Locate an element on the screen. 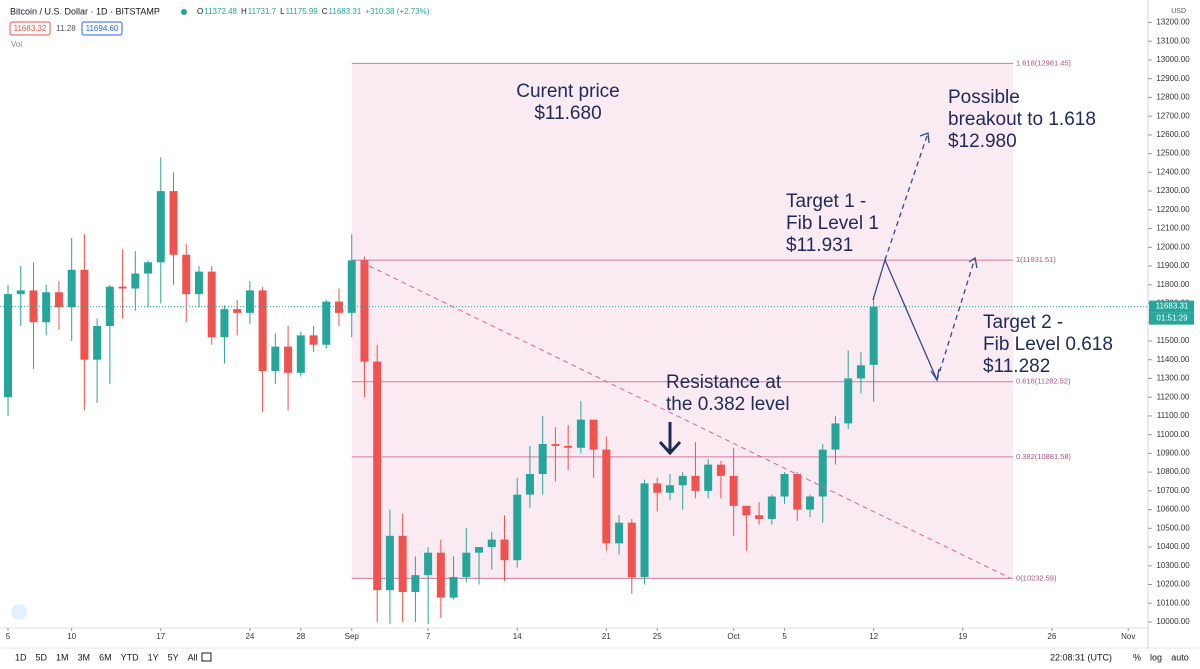 Image resolution: width=1200 pixels, height=669 pixels. y-tick-label: 10500.00 is located at coordinates (1173, 527).